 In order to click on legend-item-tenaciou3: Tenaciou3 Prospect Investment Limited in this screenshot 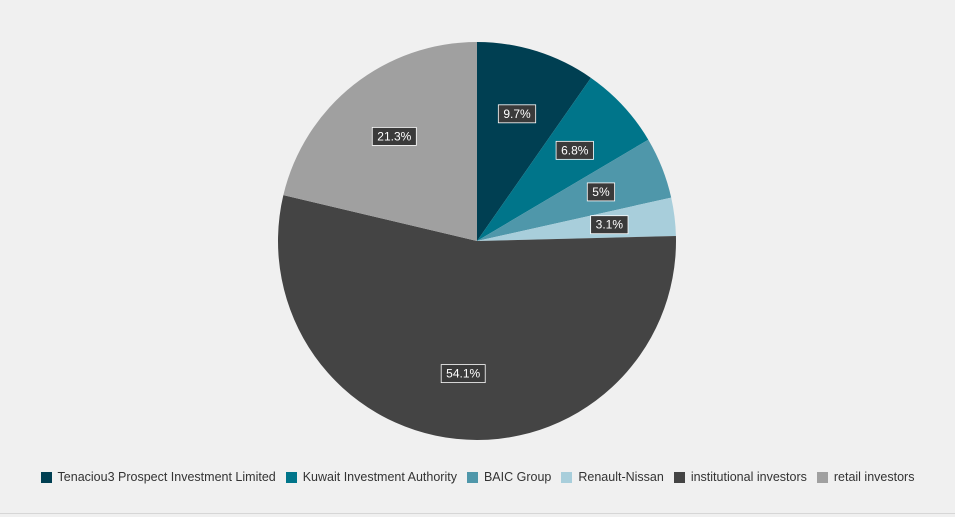, I will do `click(158, 477)`.